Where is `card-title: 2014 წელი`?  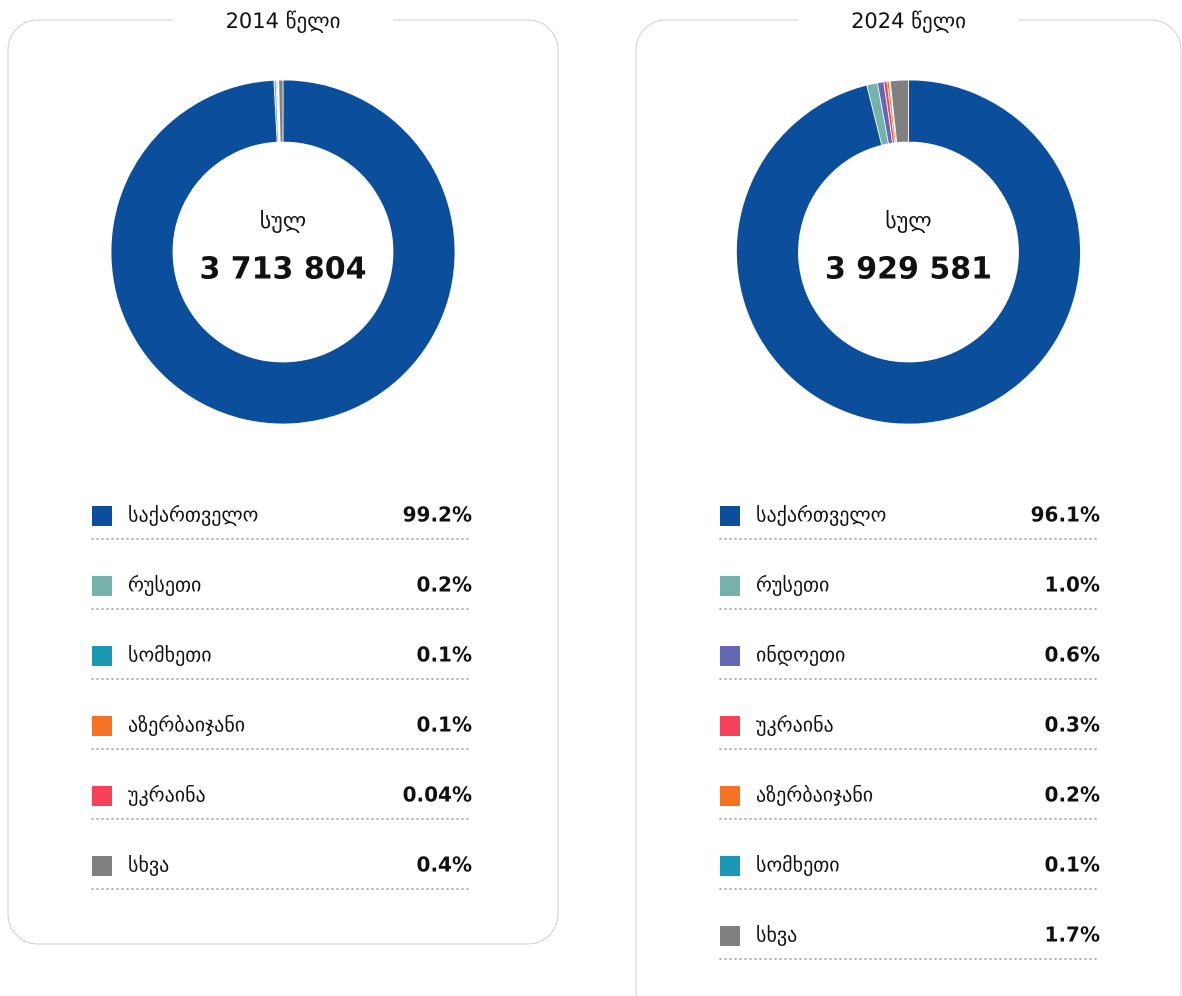
card-title: 2014 წელი is located at coordinates (283, 21).